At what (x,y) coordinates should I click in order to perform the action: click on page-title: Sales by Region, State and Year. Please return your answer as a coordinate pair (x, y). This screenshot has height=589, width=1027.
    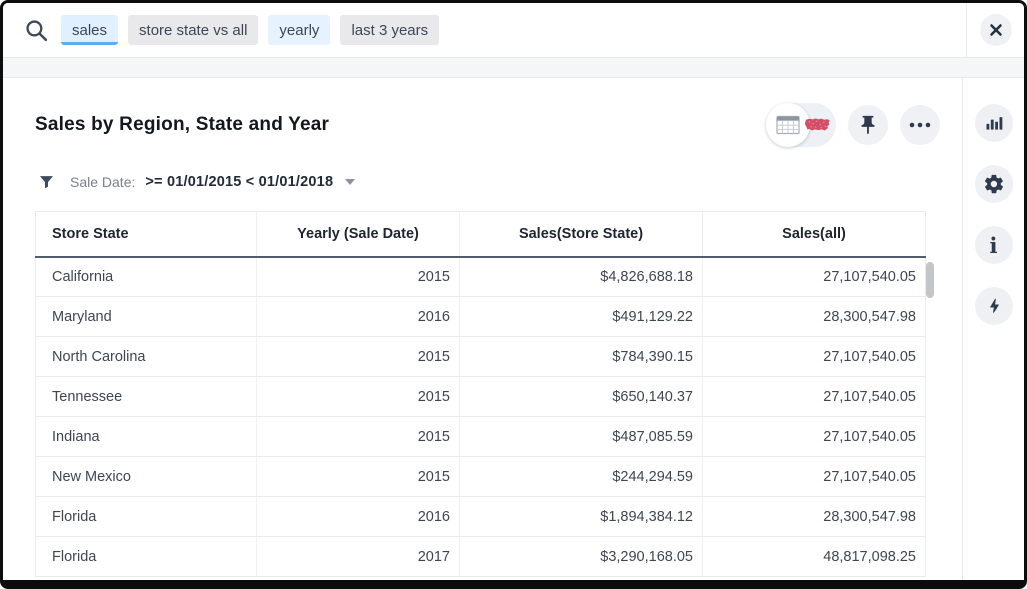
    Looking at the image, I should click on (182, 124).